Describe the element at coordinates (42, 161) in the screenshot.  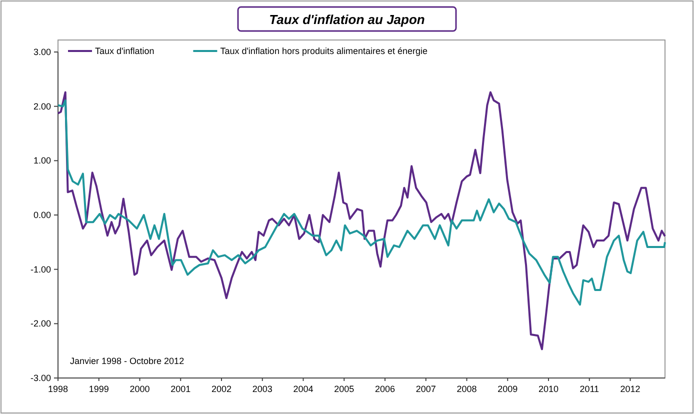
I see `y-tick-label: 1.00` at that location.